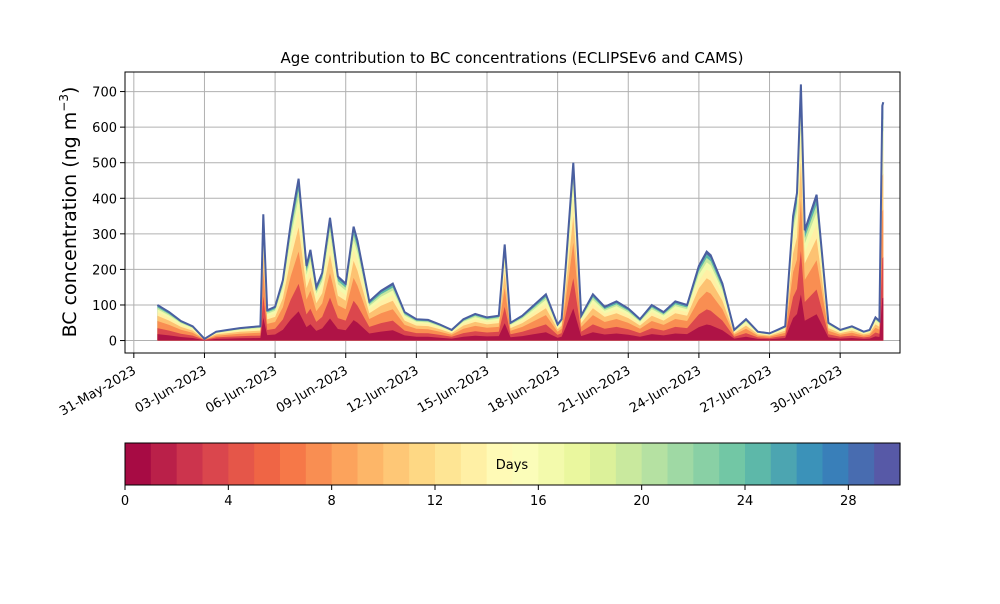 This screenshot has height=604, width=1000. Describe the element at coordinates (745, 501) in the screenshot. I see `colorbar-tick-label: 24` at that location.